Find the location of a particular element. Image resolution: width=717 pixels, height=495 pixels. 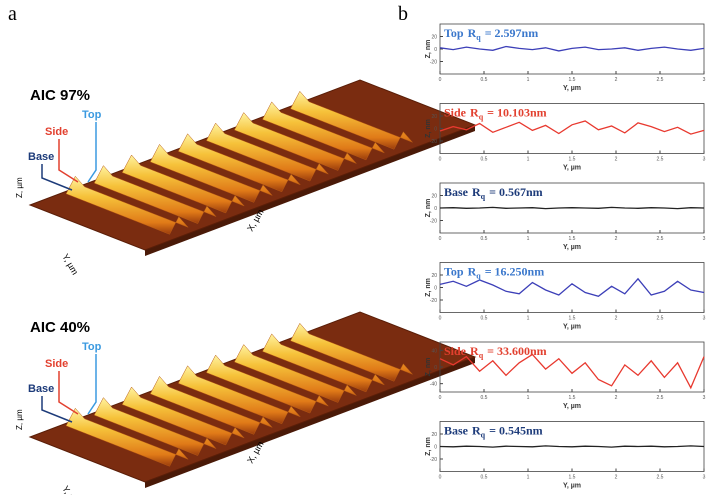

profile-label: Side Rq = 10.103nm is located at coordinates (495, 114).